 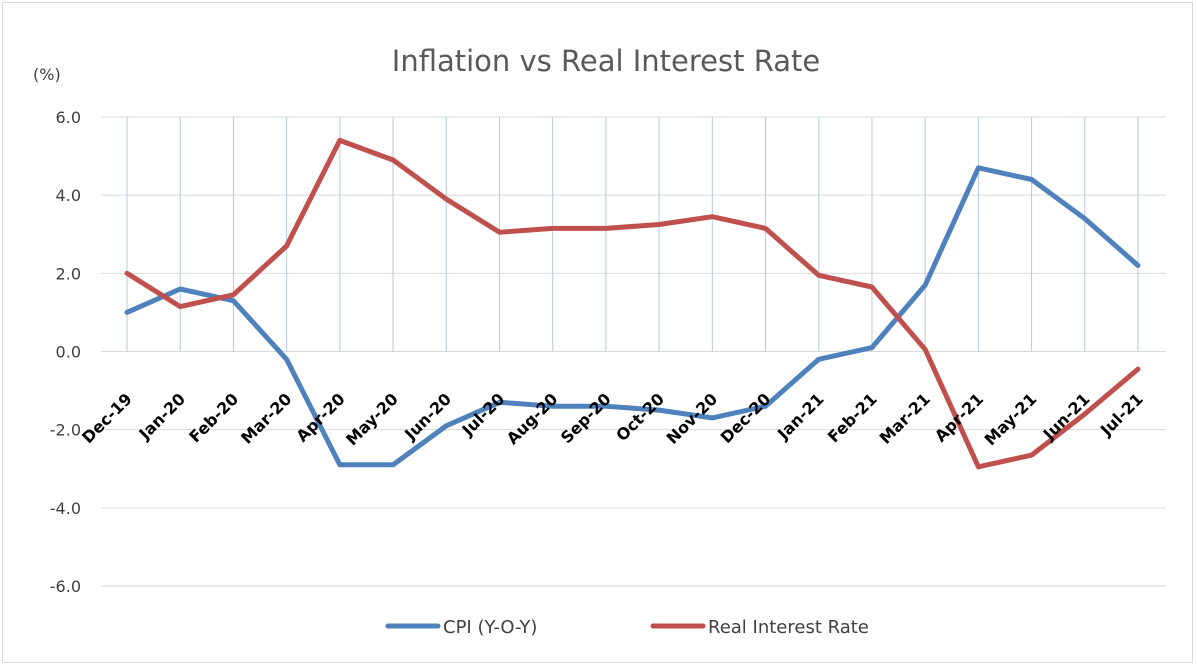 I want to click on x-tick-label: Feb-21, so click(x=852, y=417).